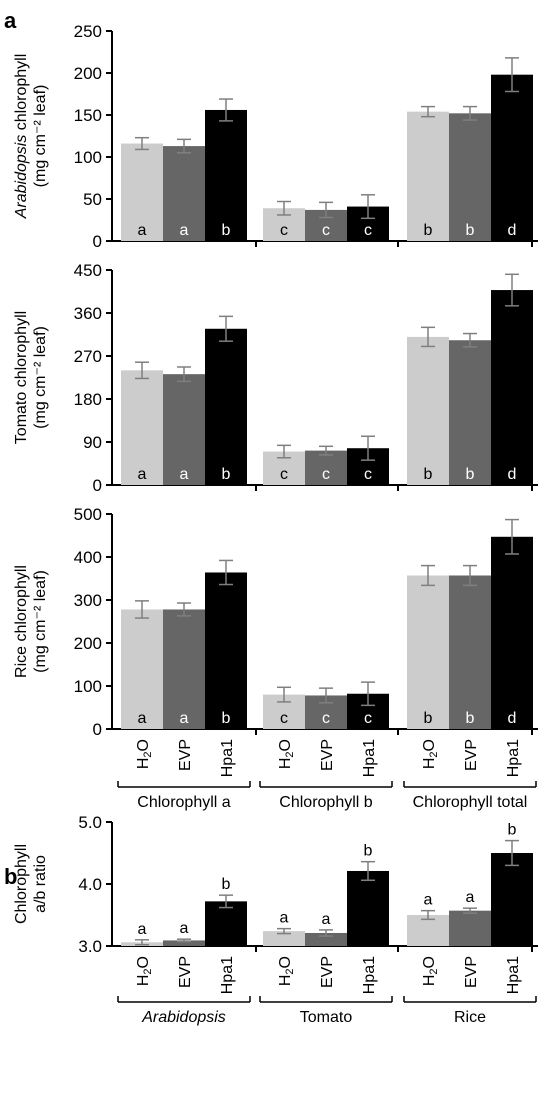 The width and height of the screenshot is (542, 1116). Describe the element at coordinates (88, 313) in the screenshot. I see `y-tick-label: 360` at that location.